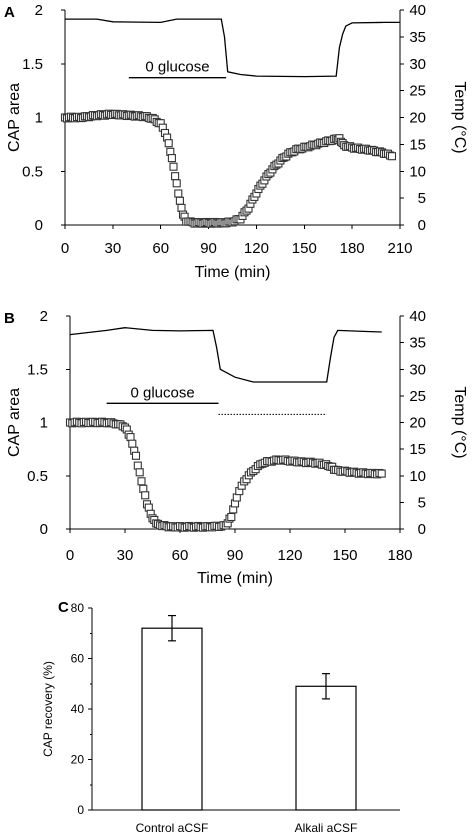 Image resolution: width=474 pixels, height=835 pixels. I want to click on y2-tick-label-b: 0, so click(422, 529).